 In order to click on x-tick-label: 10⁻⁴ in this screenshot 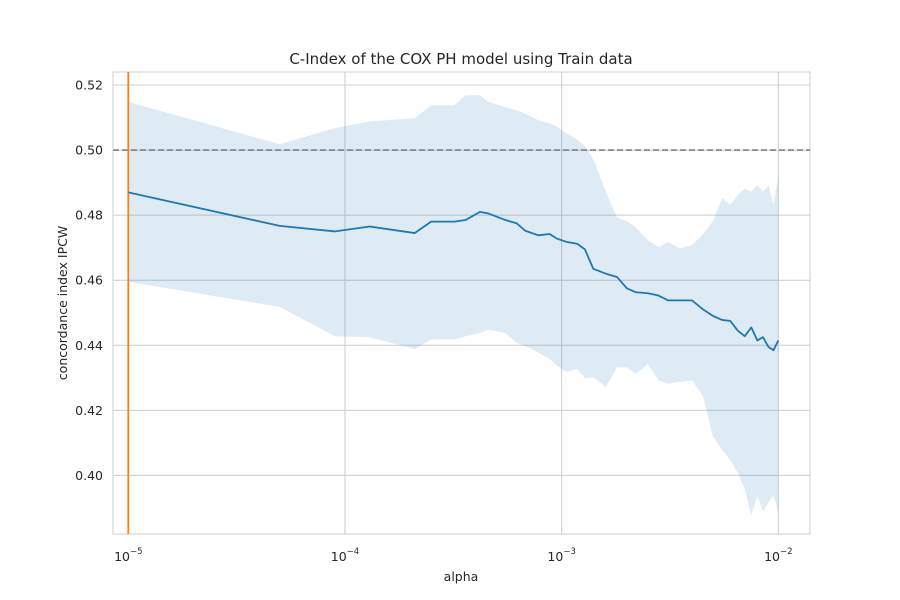, I will do `click(345, 555)`.